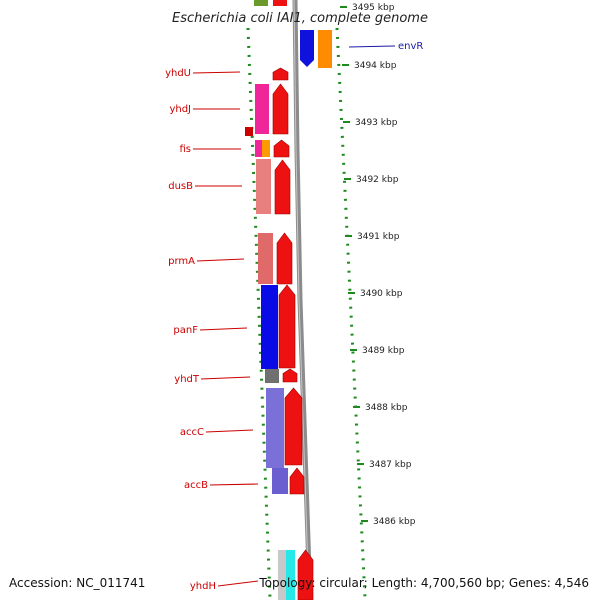 The width and height of the screenshot is (600, 600). What do you see at coordinates (178, 73) in the screenshot?
I see `gene-label-yhdU: yhdU` at bounding box center [178, 73].